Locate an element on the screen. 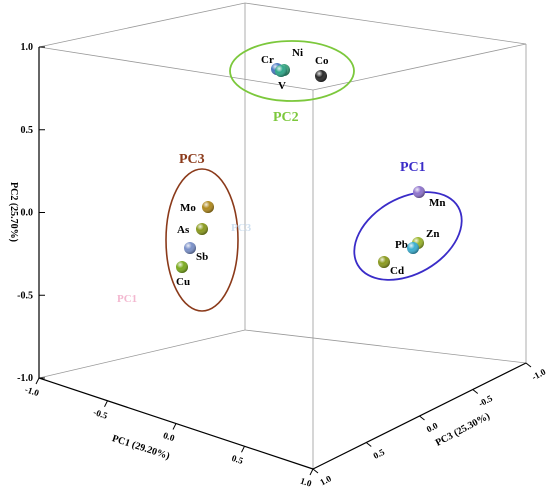  z-tick-label: 1.0 is located at coordinates (325, 480).